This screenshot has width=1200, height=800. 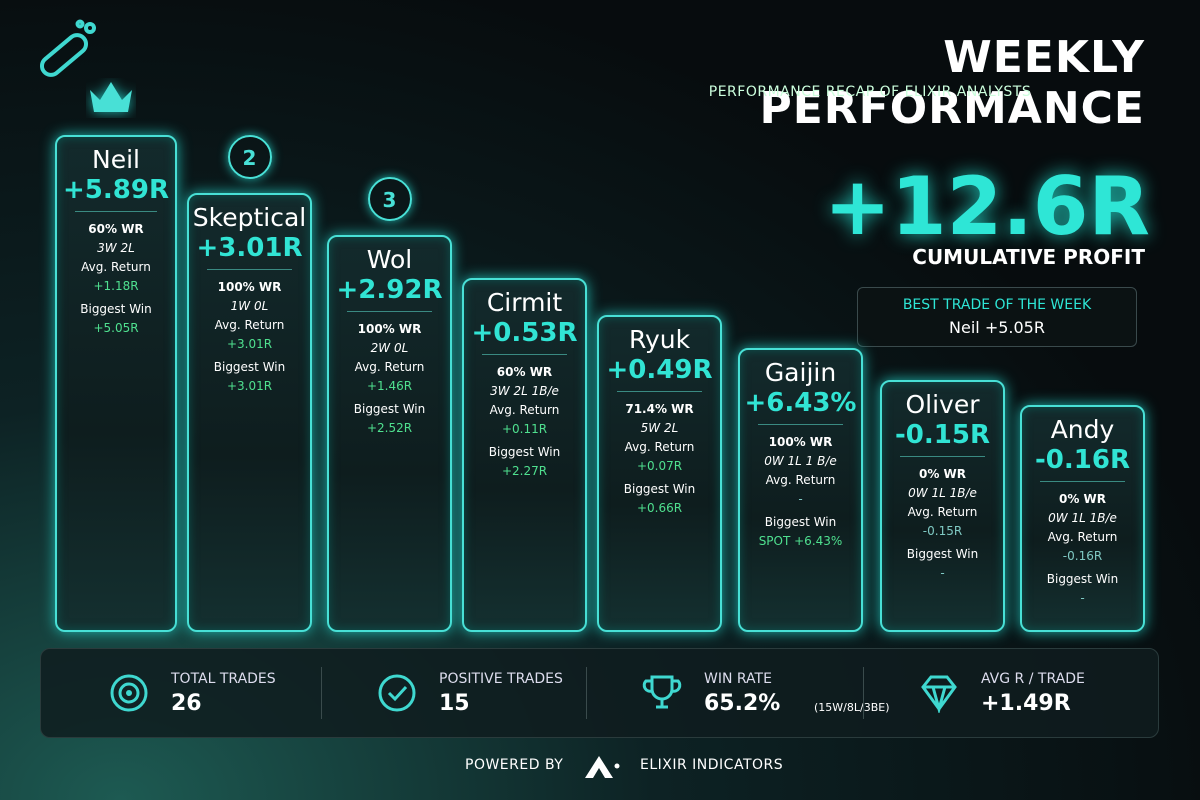 I want to click on avg-value: -, so click(x=800, y=499).